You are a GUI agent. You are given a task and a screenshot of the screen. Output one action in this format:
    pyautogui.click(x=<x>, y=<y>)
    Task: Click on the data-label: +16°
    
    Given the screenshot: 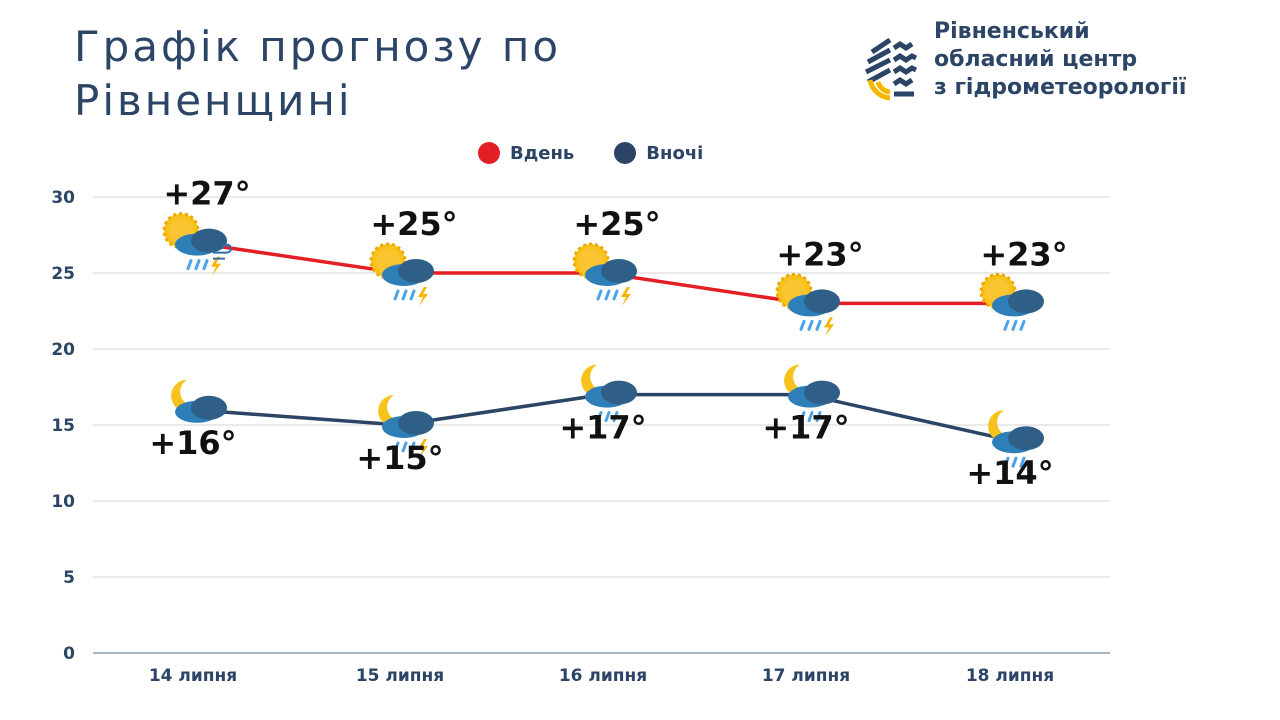 What is the action you would take?
    pyautogui.click(x=192, y=443)
    